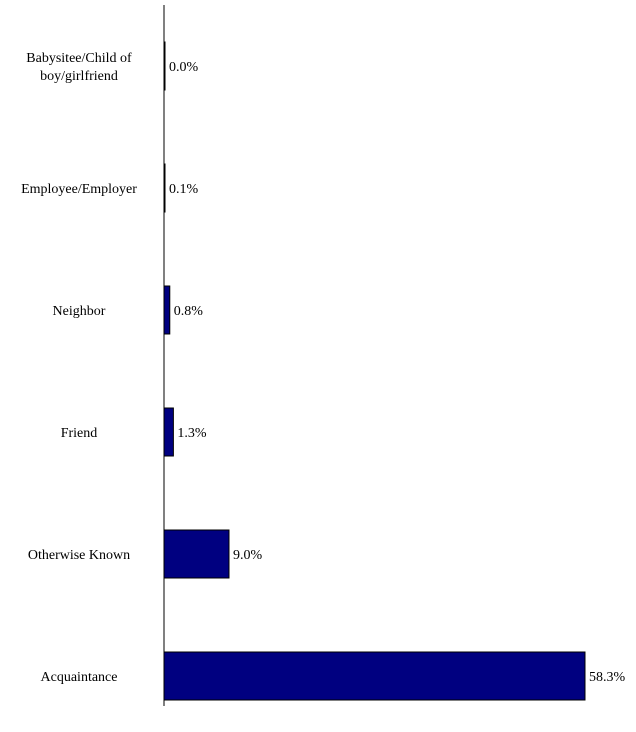 The image size is (636, 732). I want to click on category-label-line: Babysitee/Child of, so click(79, 58).